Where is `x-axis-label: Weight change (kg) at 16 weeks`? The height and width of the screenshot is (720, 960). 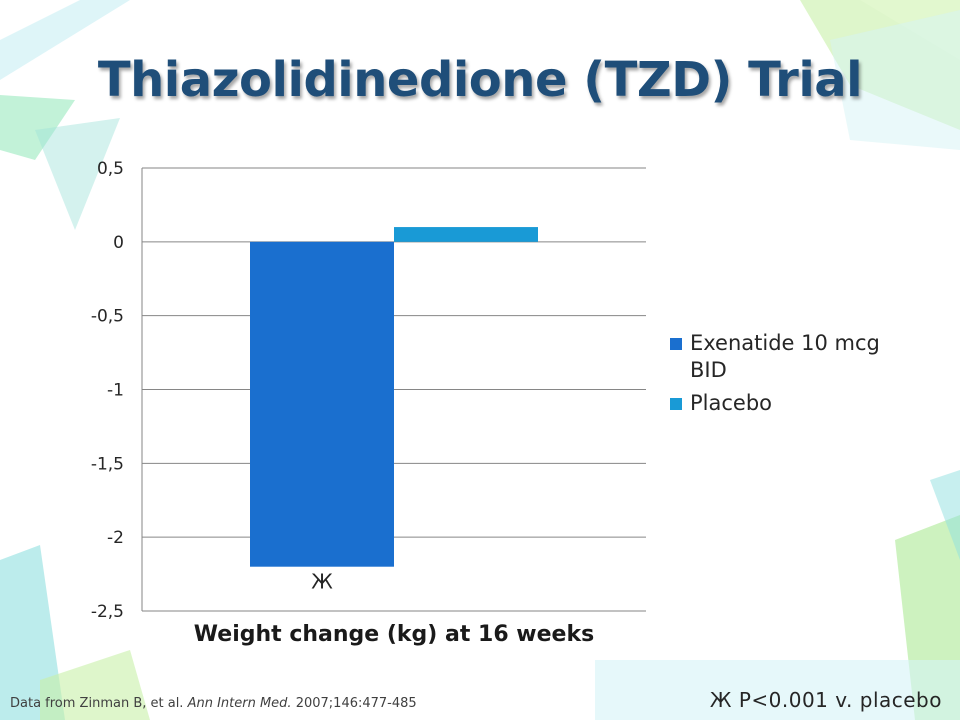 x-axis-label: Weight change (kg) at 16 weeks is located at coordinates (394, 634).